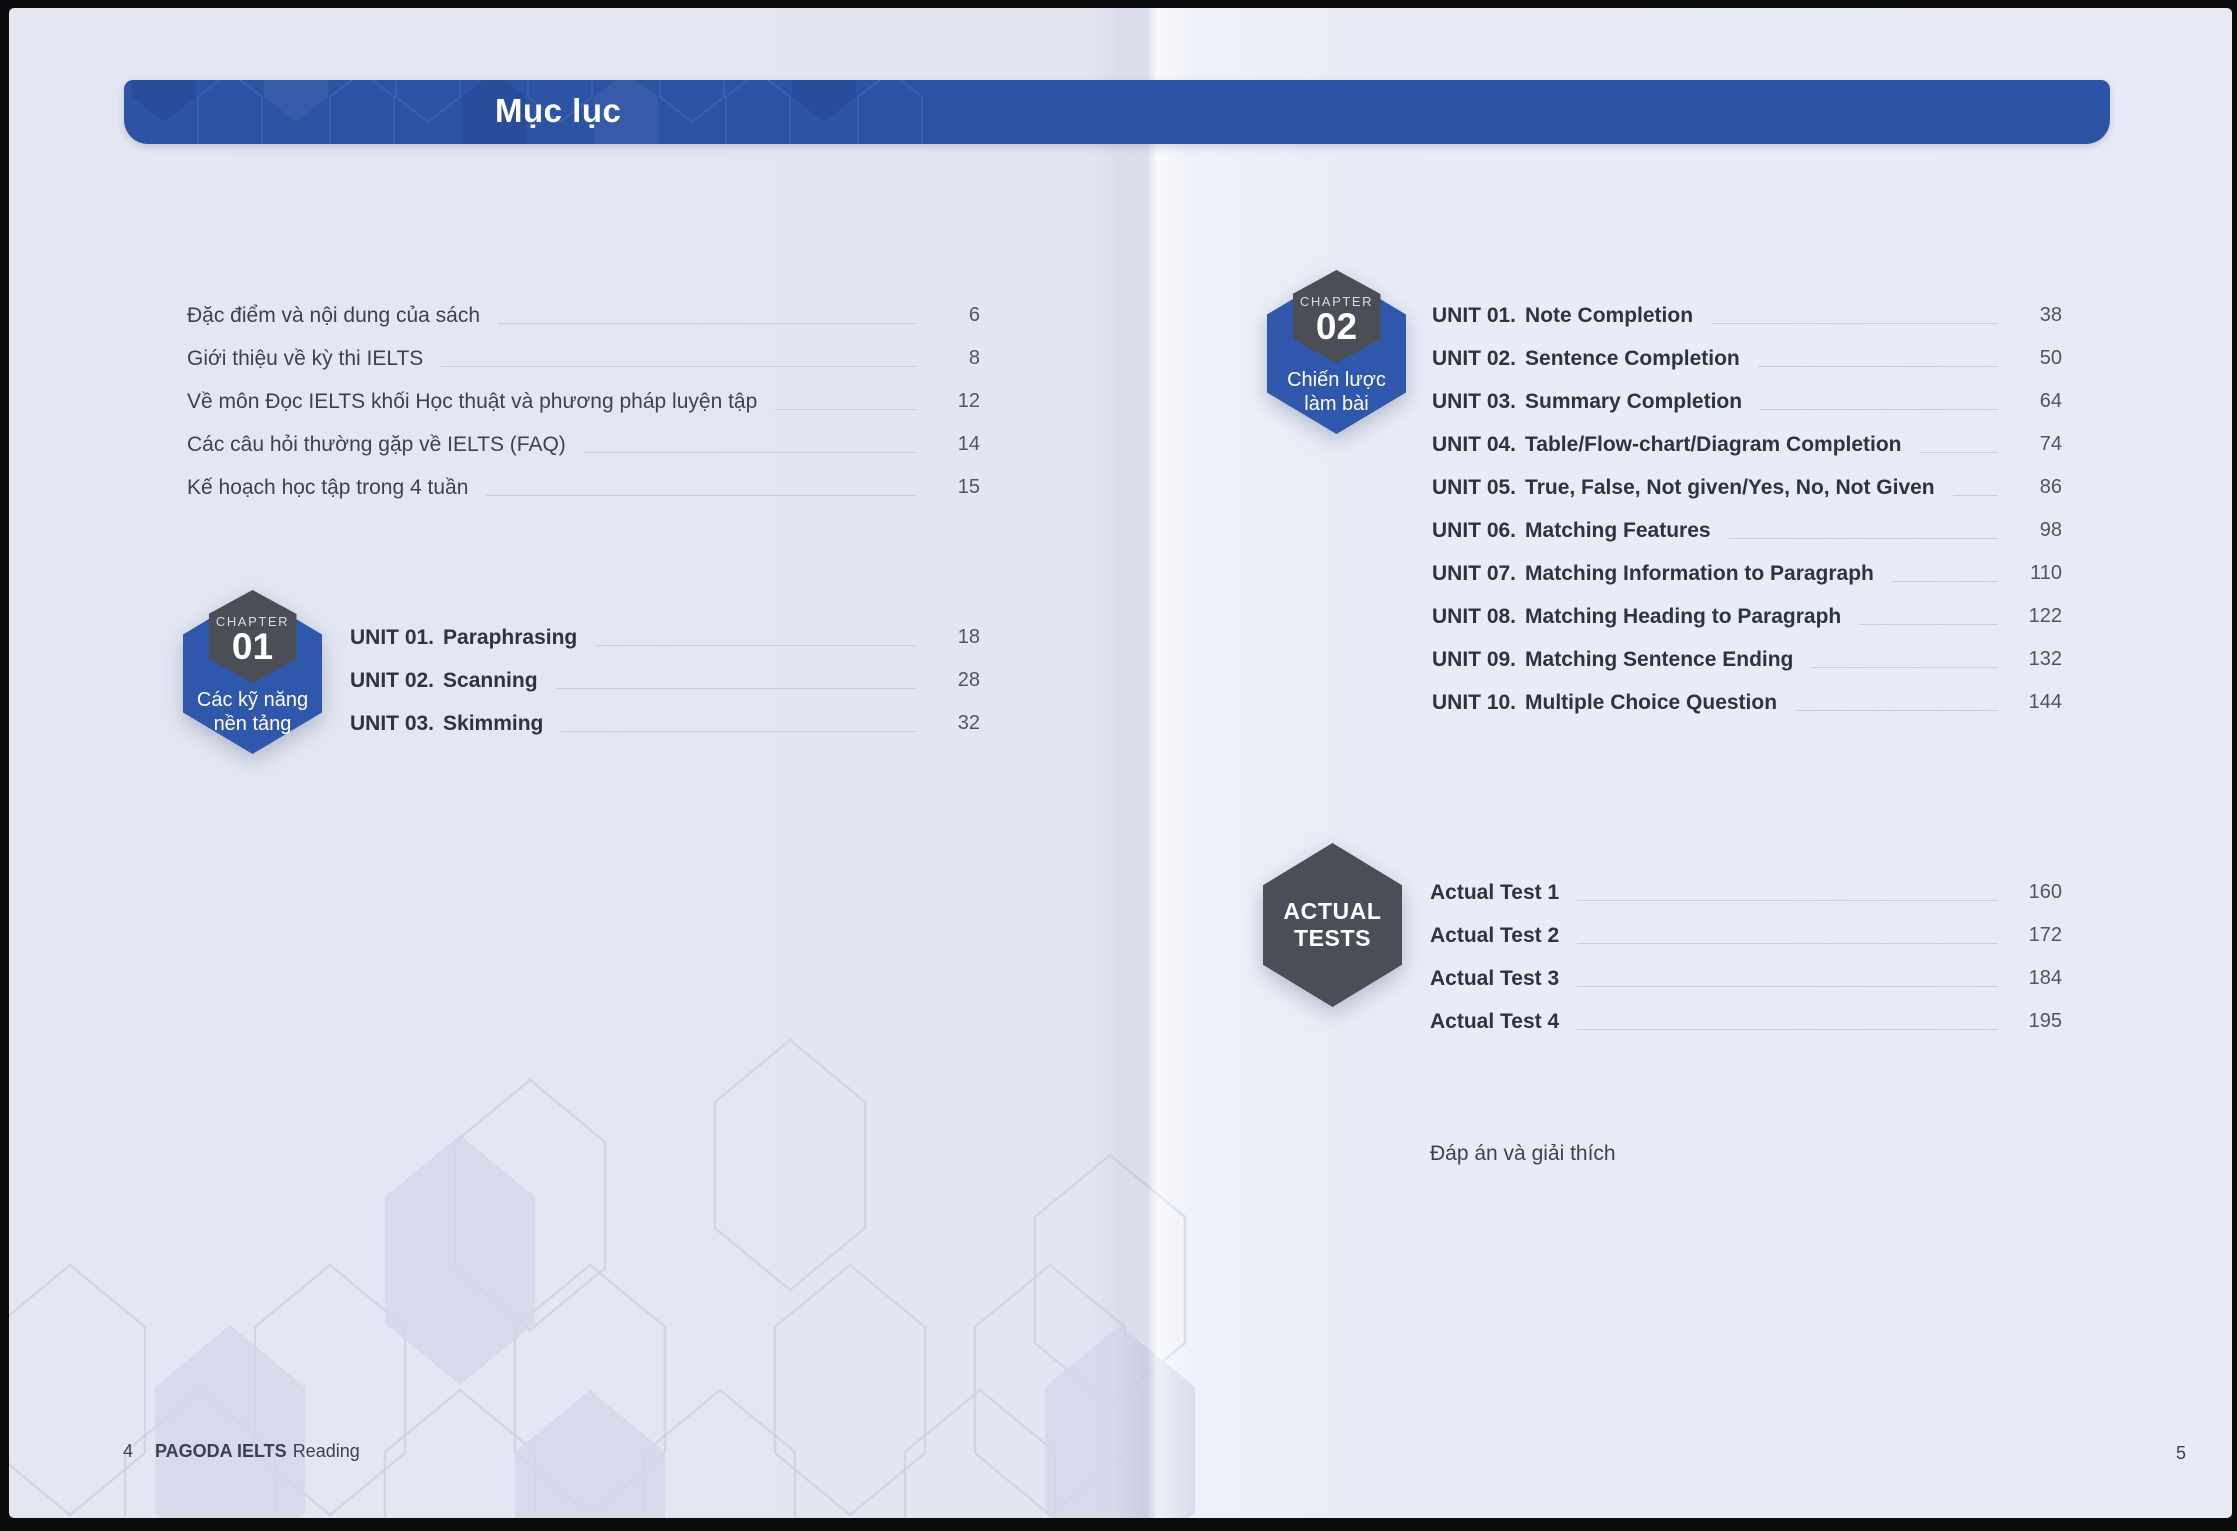 This screenshot has width=2237, height=1531. Describe the element at coordinates (1746, 892) in the screenshot. I see `toc-row: Actual Test 1 160` at that location.